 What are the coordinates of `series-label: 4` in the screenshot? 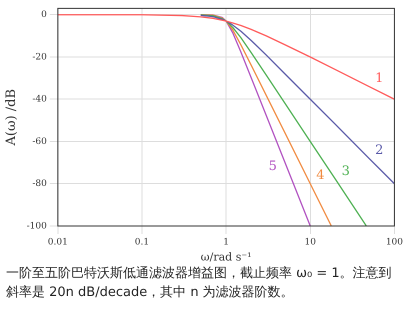 It's located at (320, 176).